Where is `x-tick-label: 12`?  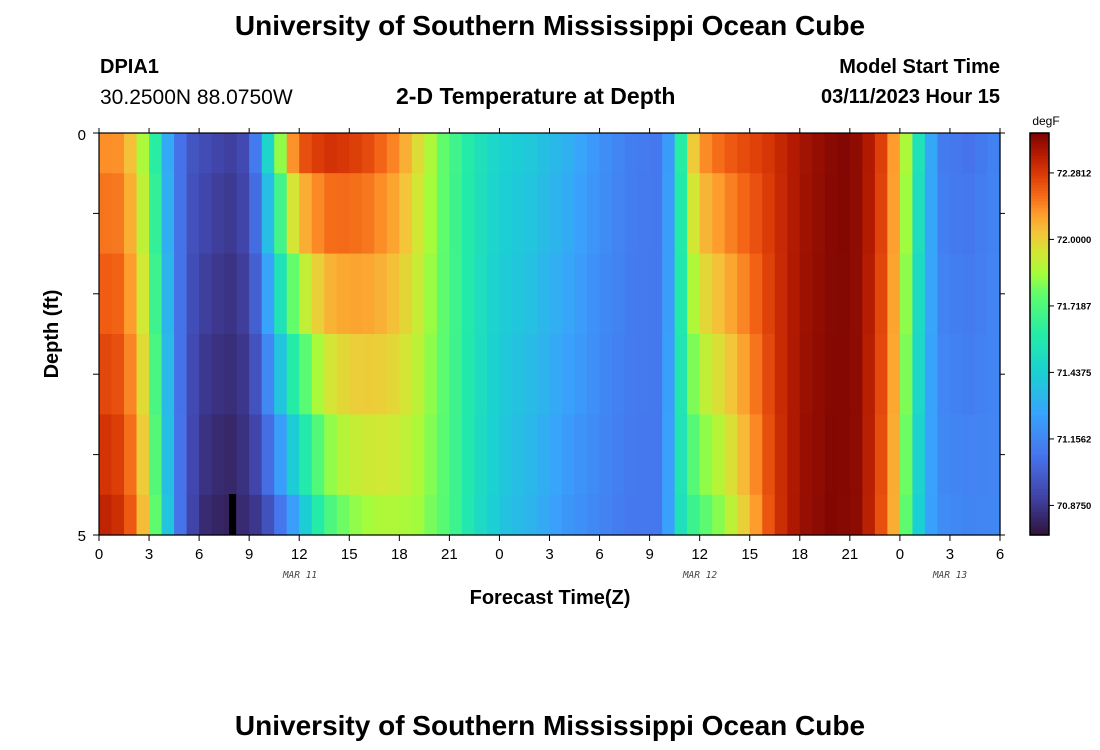
x-tick-label: 12 is located at coordinates (699, 554).